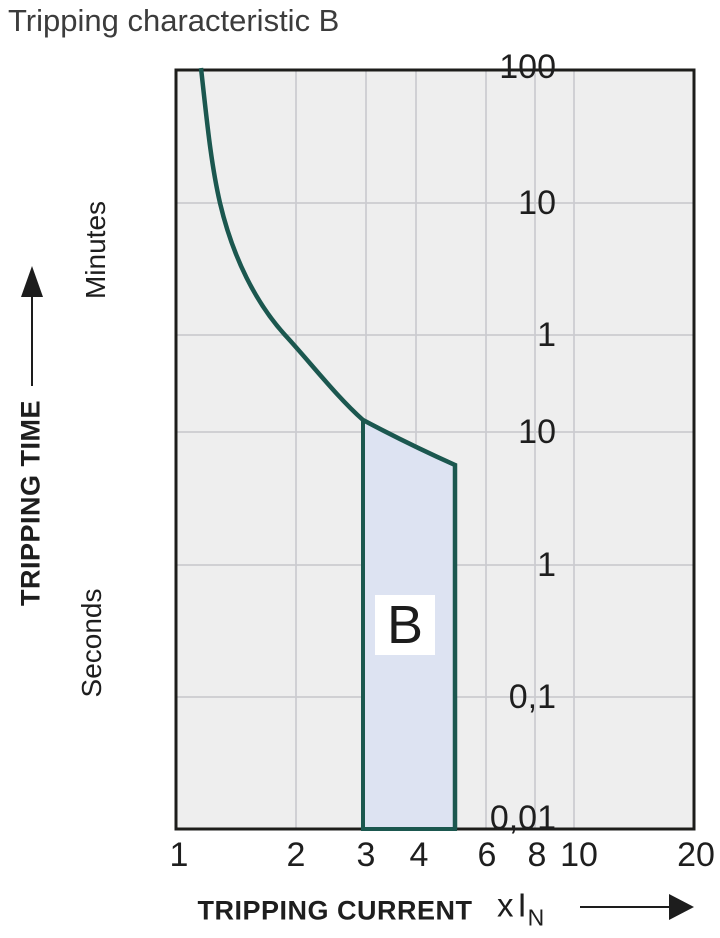  I want to click on y-axis-tick-label: 0,1, so click(532, 697).